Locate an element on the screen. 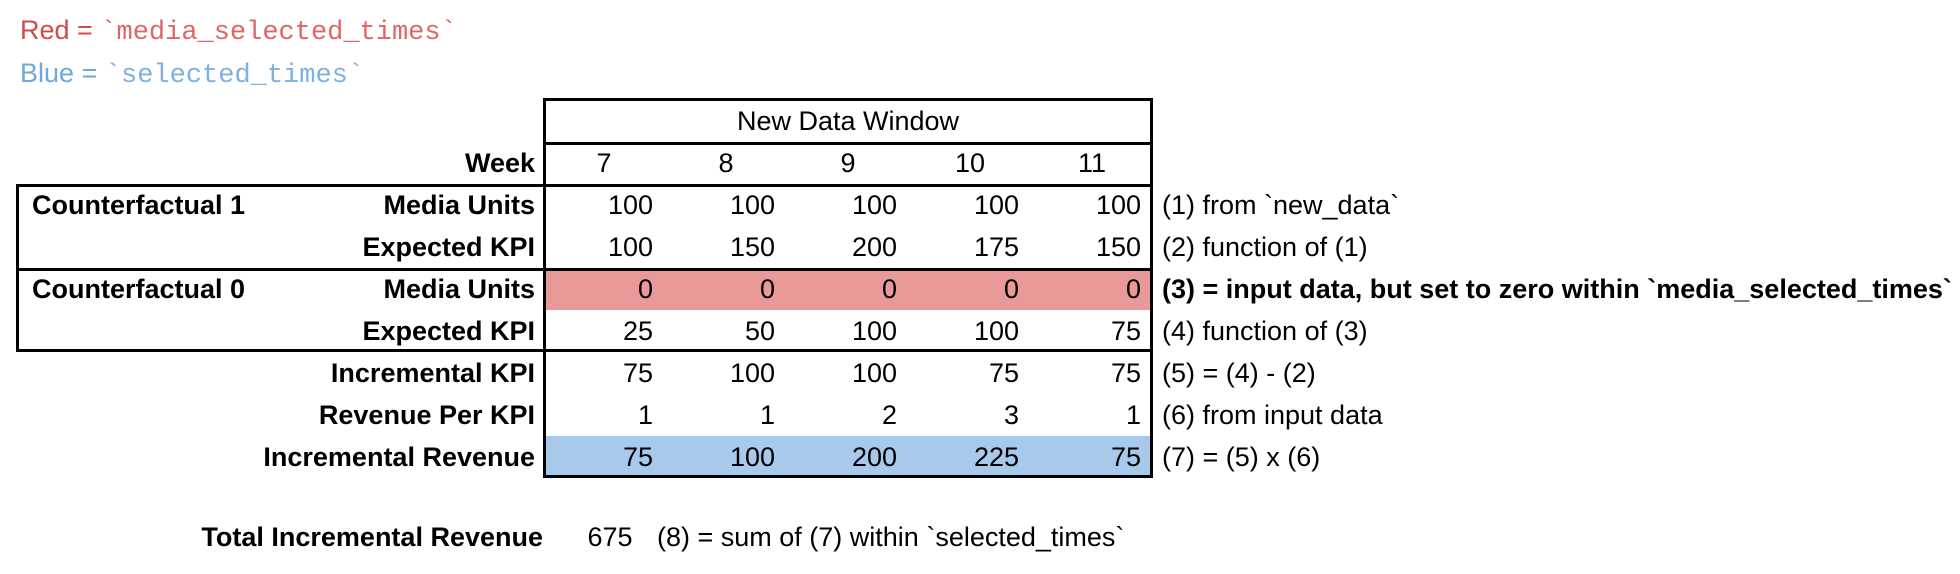 This screenshot has width=1960, height=574. week-number-row: 7 8 9 10 11 is located at coordinates (848, 163).